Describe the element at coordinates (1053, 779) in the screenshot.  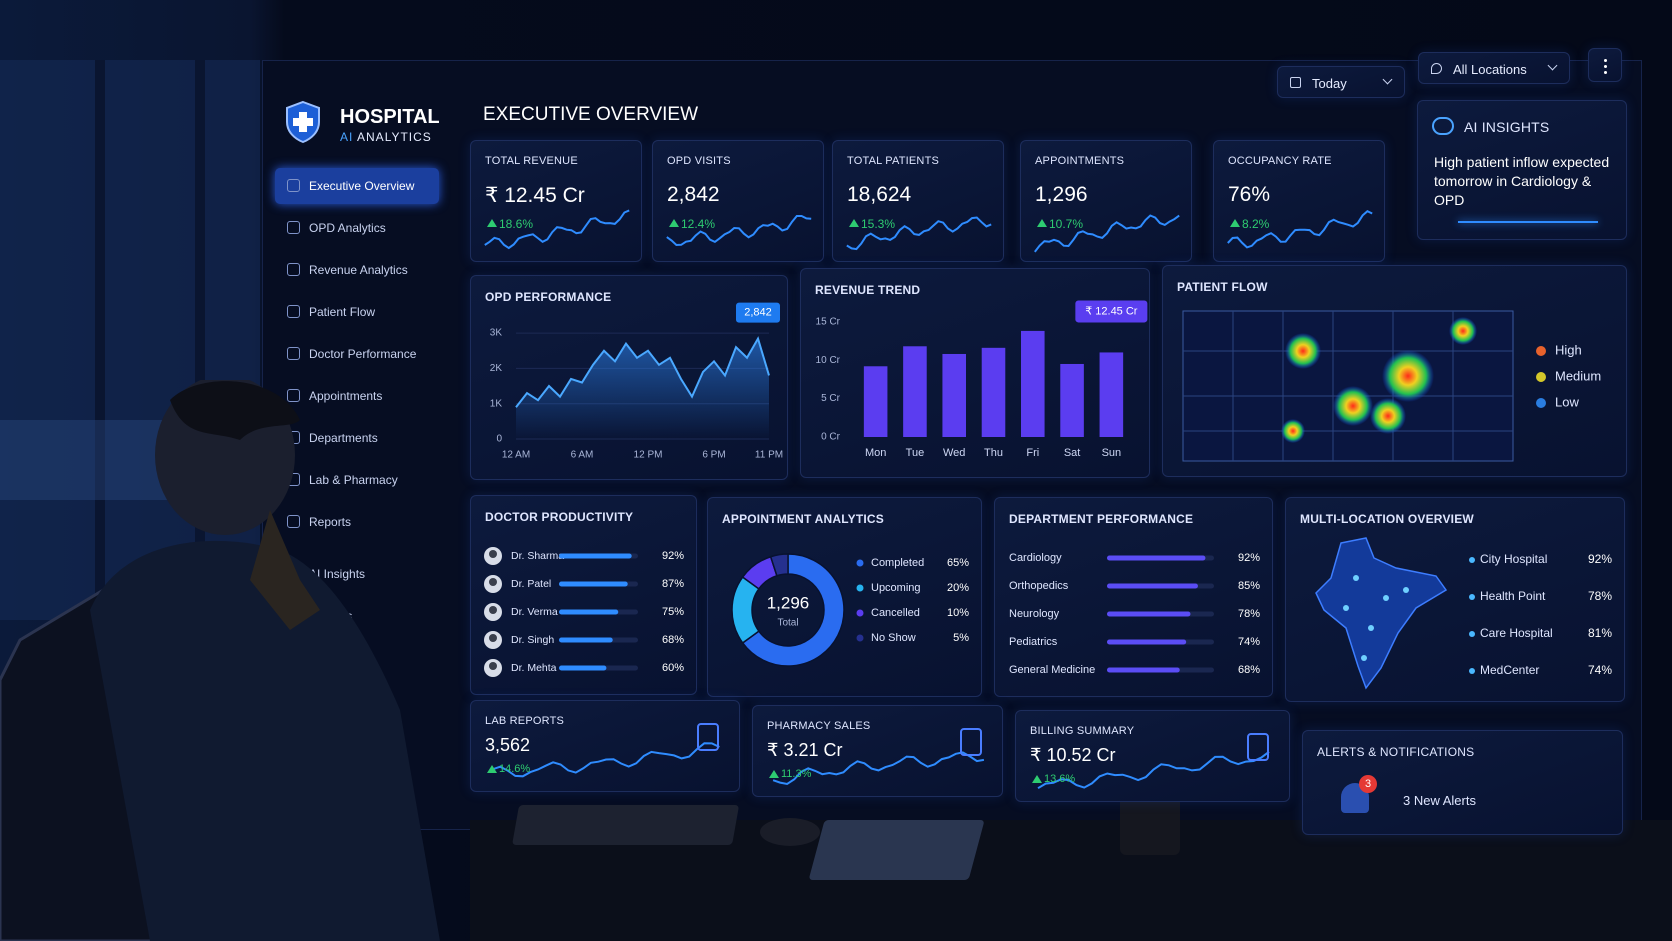
I see `card-change: 13.6%` at that location.